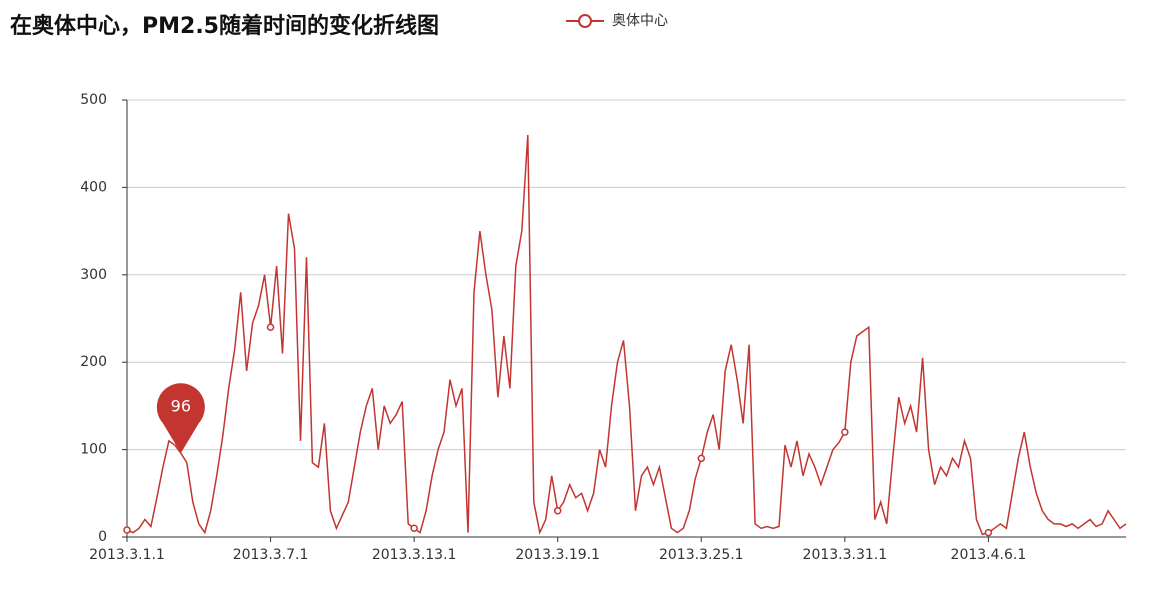  Describe the element at coordinates (181, 406) in the screenshot. I see `mark-label: 96` at that location.